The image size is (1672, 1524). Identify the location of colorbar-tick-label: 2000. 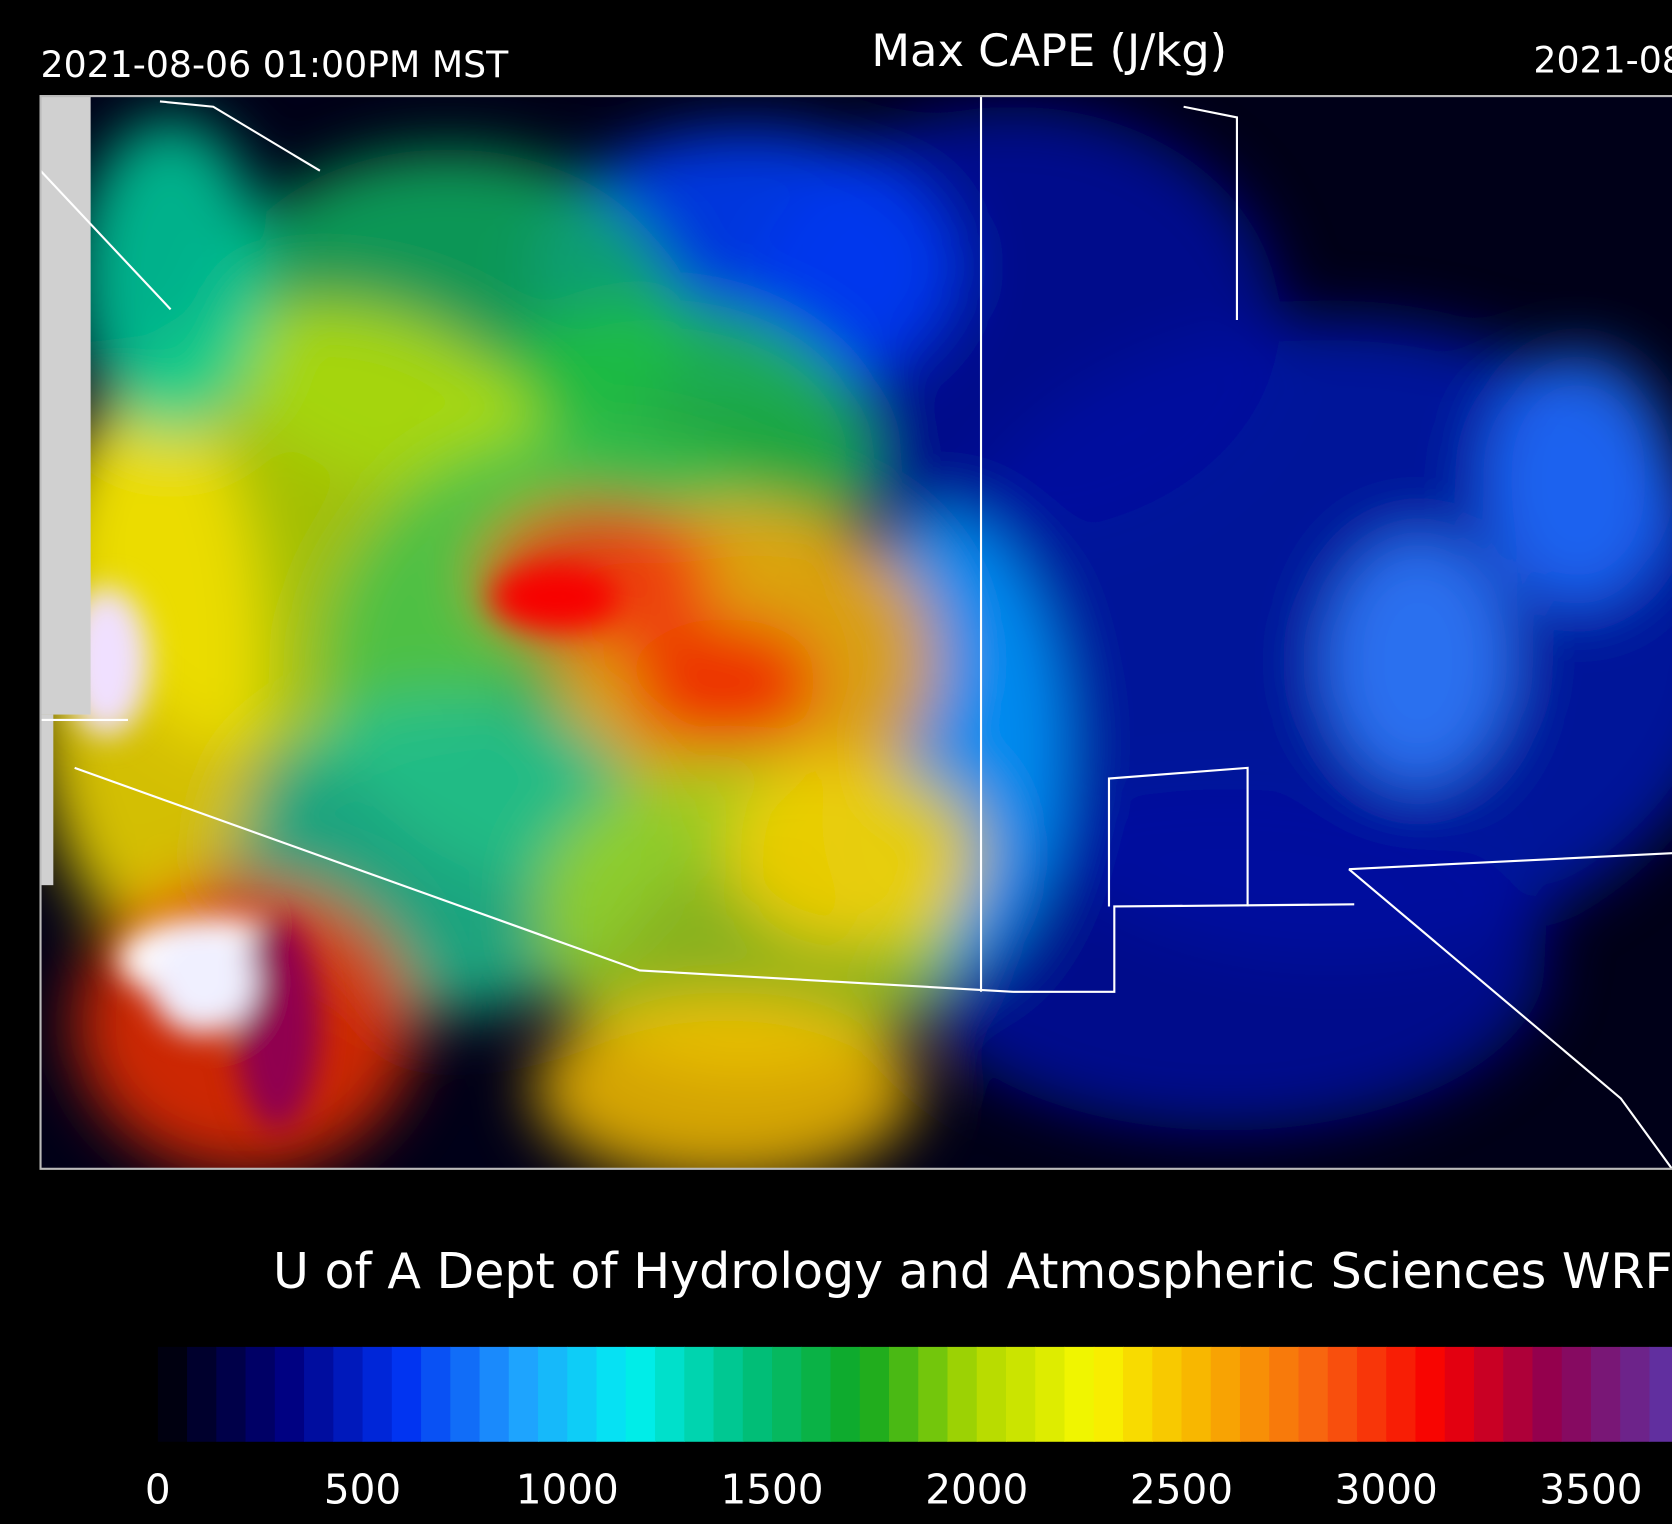
(976, 1490).